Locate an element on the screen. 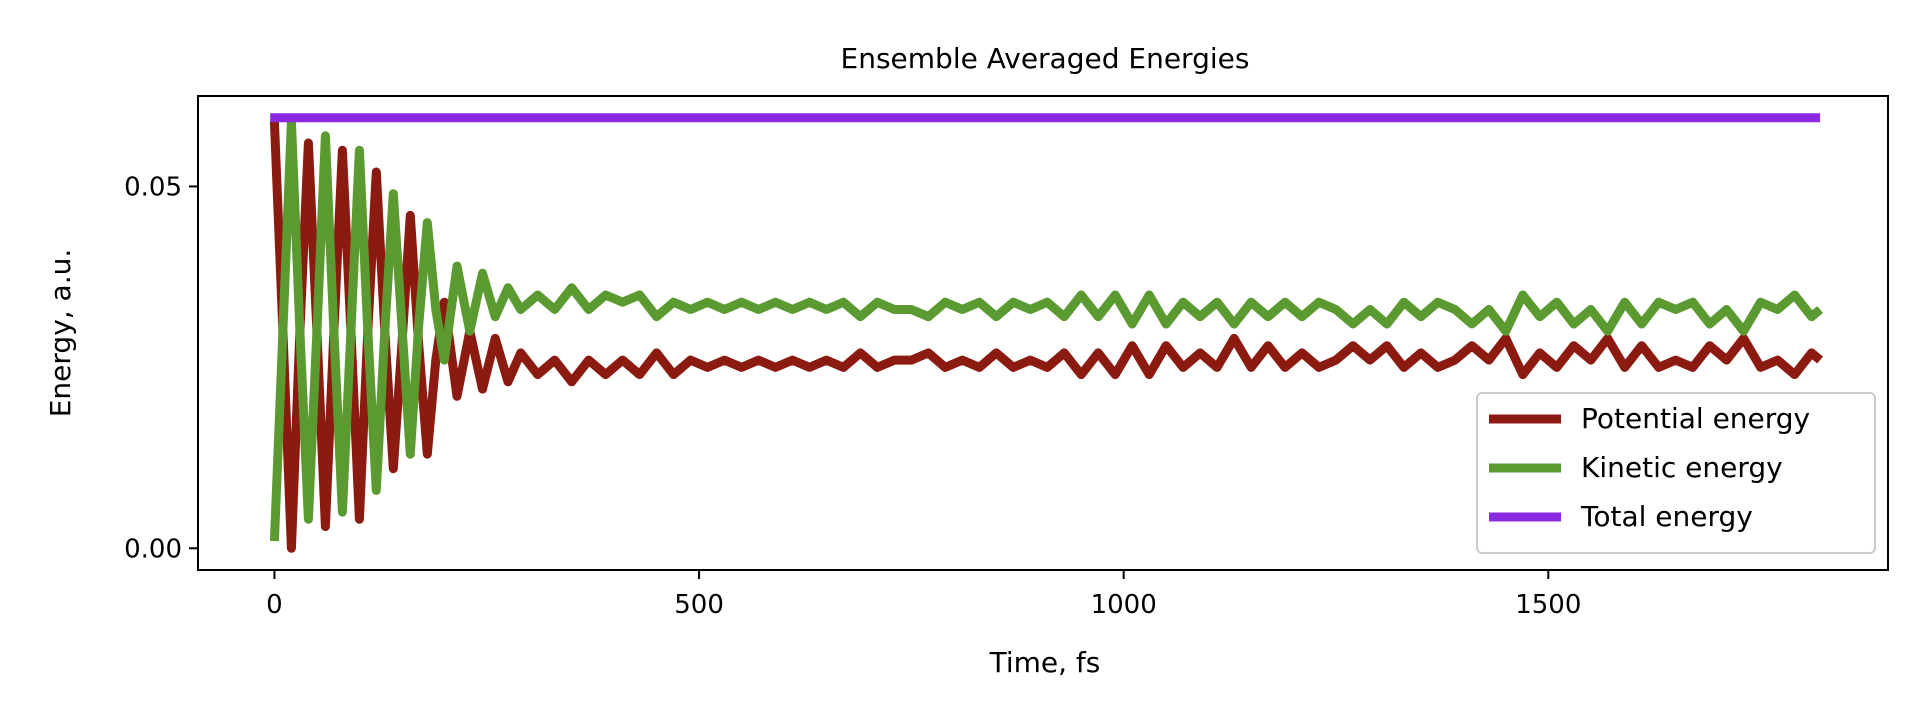 The image size is (1926, 723). y-tick-label: 0.00 is located at coordinates (153, 549).